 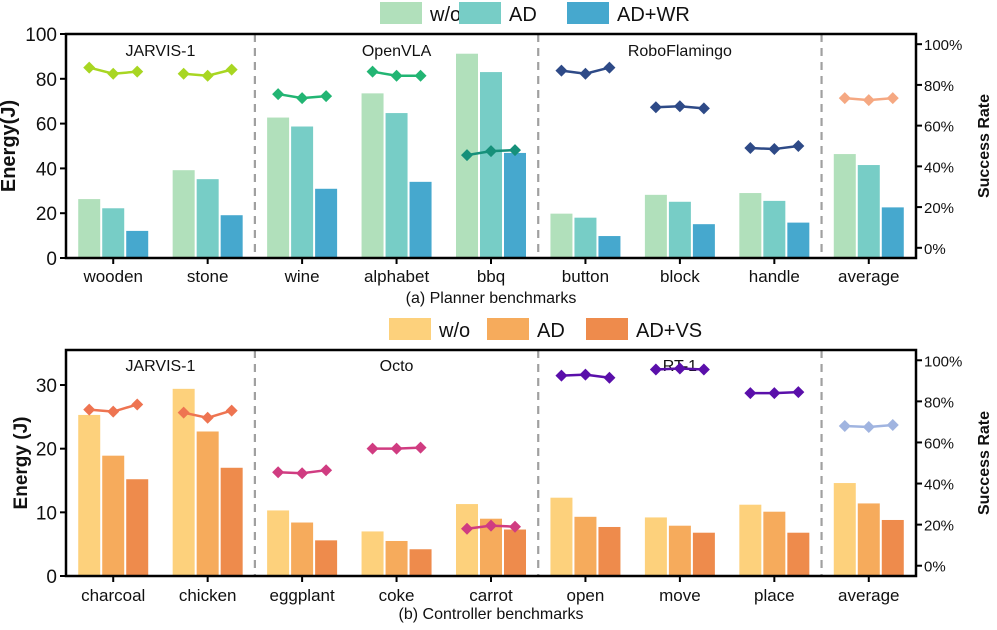 I want to click on panel-a-bar-handle-w/o, so click(x=750, y=225).